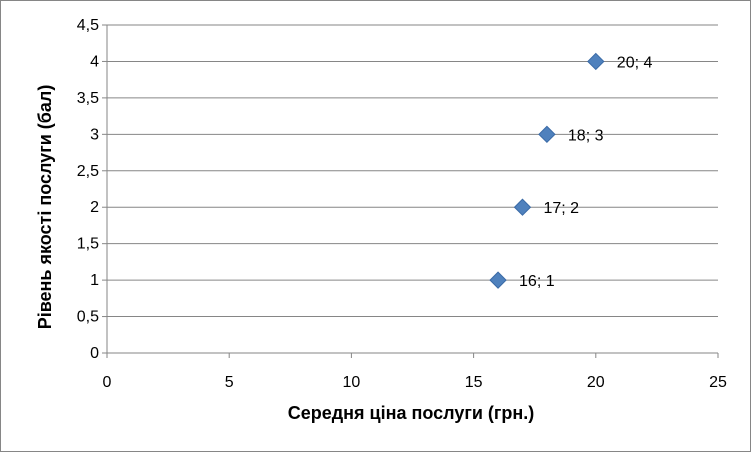 The width and height of the screenshot is (751, 456). What do you see at coordinates (474, 382) in the screenshot?
I see `x-tick-label: 15` at bounding box center [474, 382].